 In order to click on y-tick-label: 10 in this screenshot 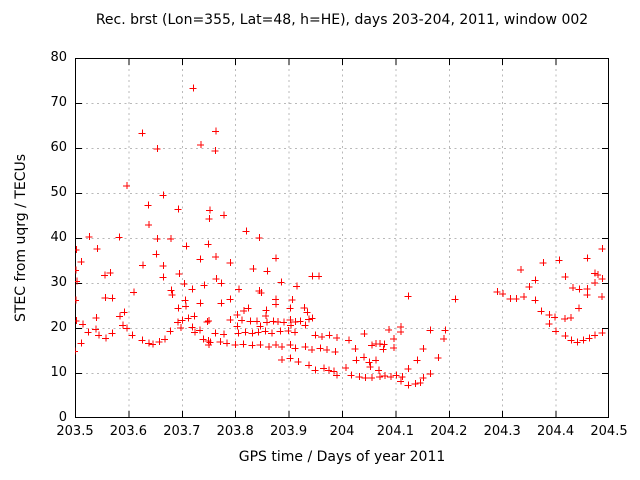, I will do `click(58, 372)`.